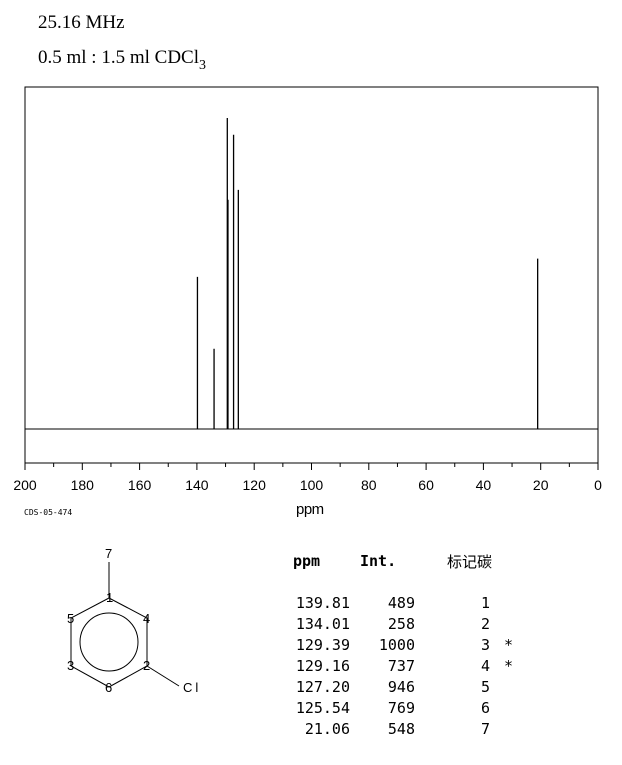 The height and width of the screenshot is (765, 622). What do you see at coordinates (140, 485) in the screenshot?
I see `x-tick-label: 160` at bounding box center [140, 485].